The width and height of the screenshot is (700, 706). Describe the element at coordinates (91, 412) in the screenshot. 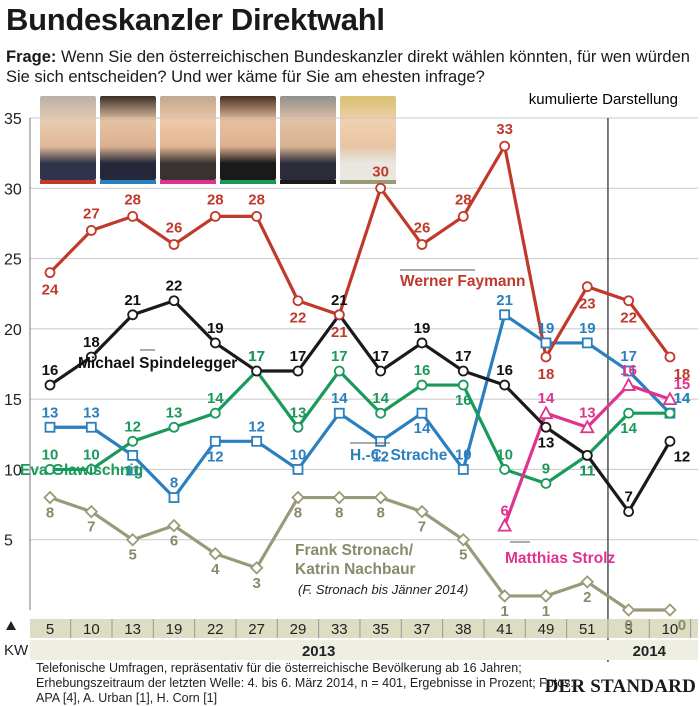

I see `data-label-strache: 13` at that location.